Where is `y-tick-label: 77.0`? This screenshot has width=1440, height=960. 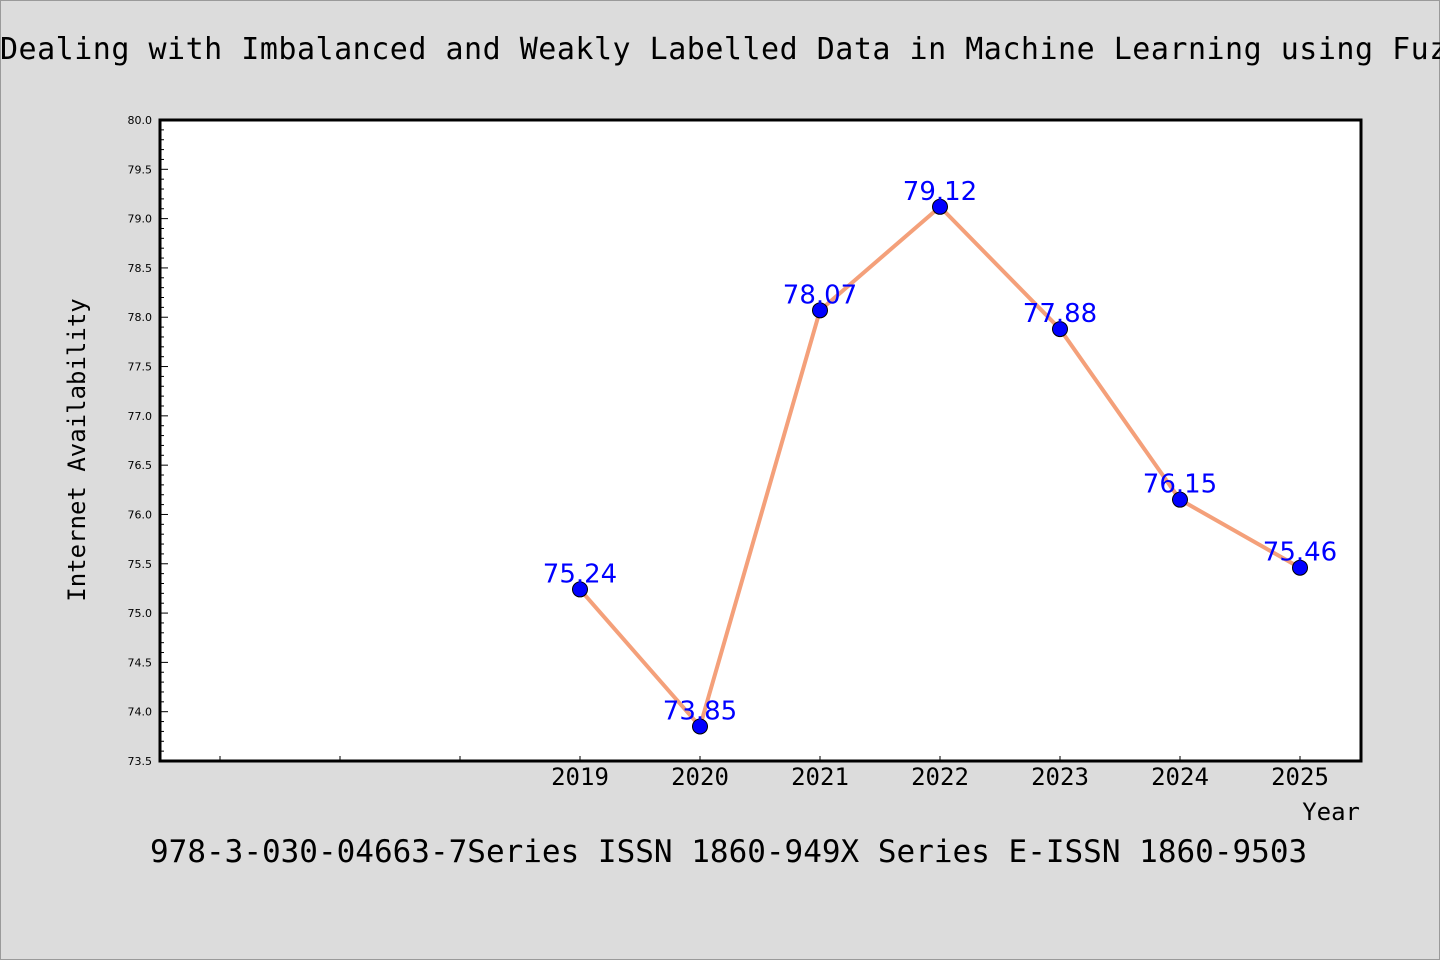 y-tick-label: 77.0 is located at coordinates (140, 416).